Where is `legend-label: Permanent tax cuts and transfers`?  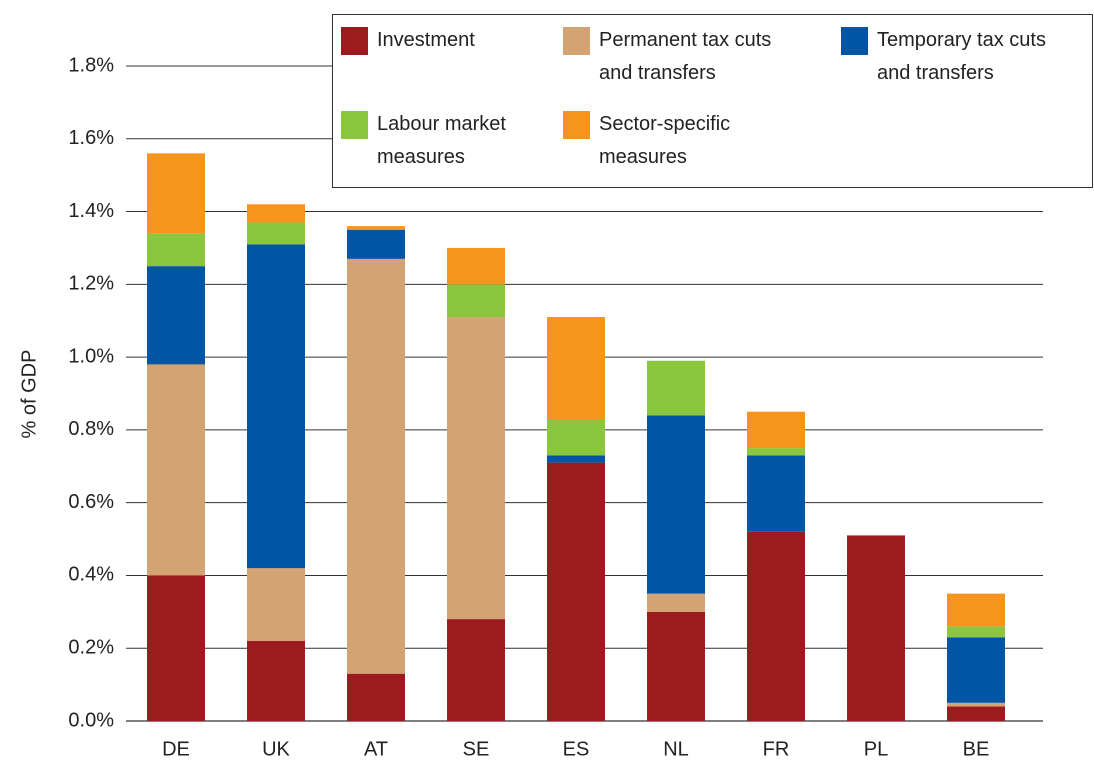
legend-label: Permanent tax cuts and transfers is located at coordinates (685, 56).